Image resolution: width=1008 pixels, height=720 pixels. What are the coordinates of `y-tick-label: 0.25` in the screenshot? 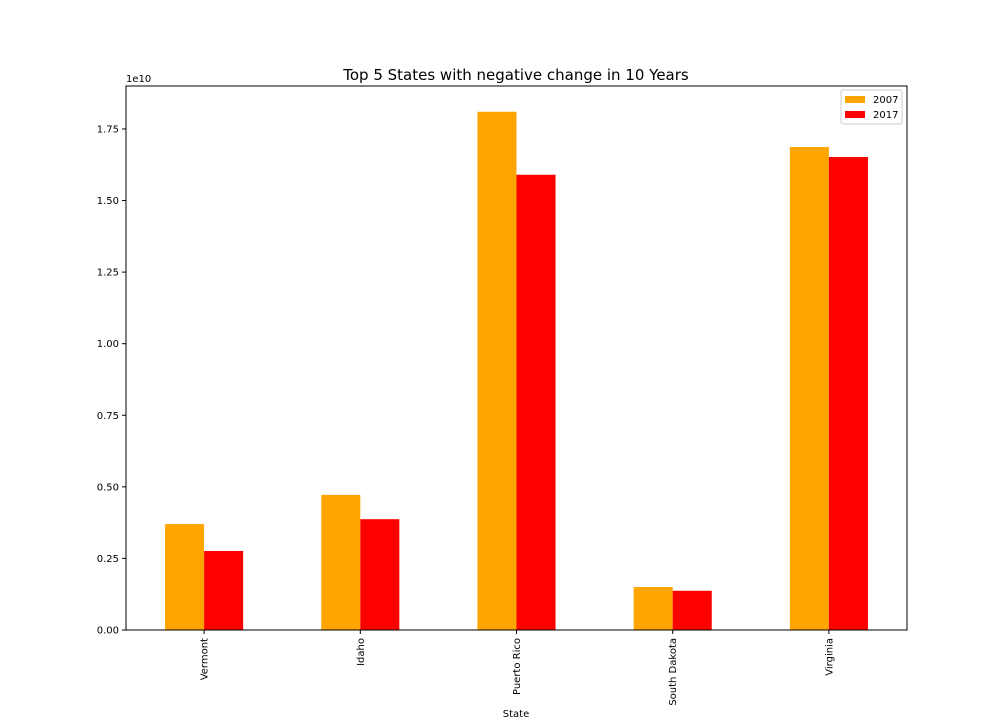 It's located at (108, 559).